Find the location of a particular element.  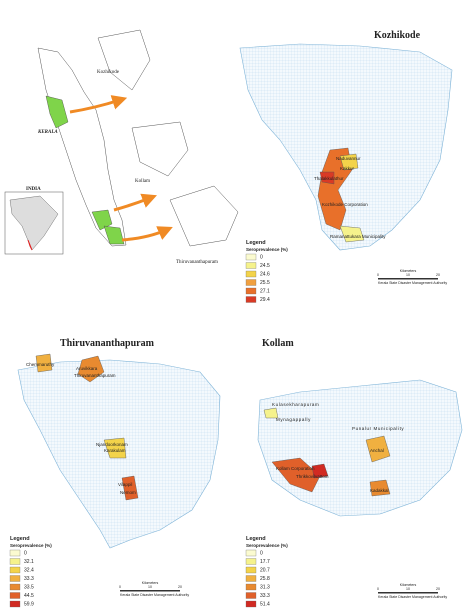

map-label: Kollam is located at coordinates (142, 181).